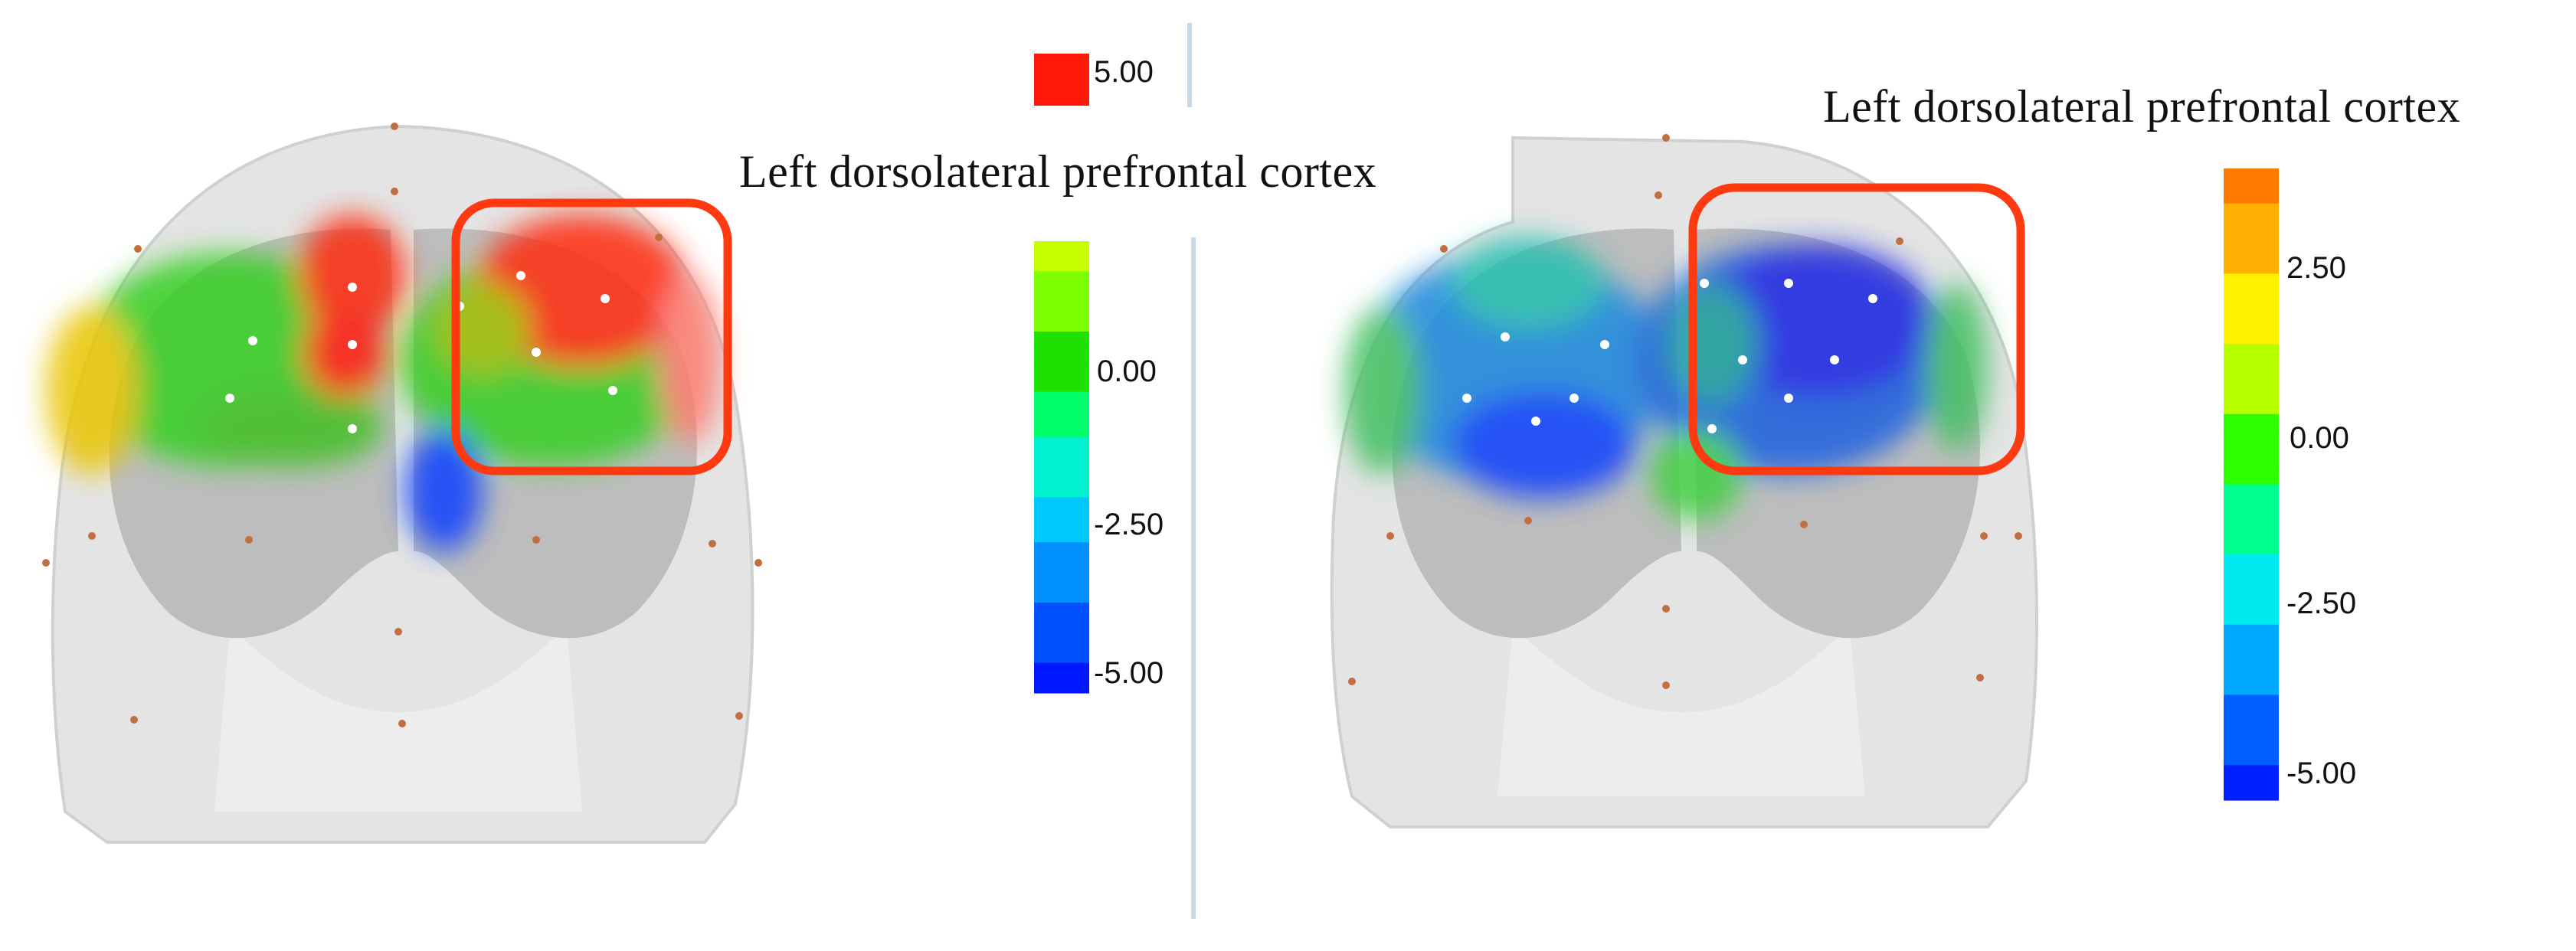 The height and width of the screenshot is (951, 2576). Describe the element at coordinates (1058, 171) in the screenshot. I see `roi-label-left: Left dorsolateral prefrontal cortex` at that location.